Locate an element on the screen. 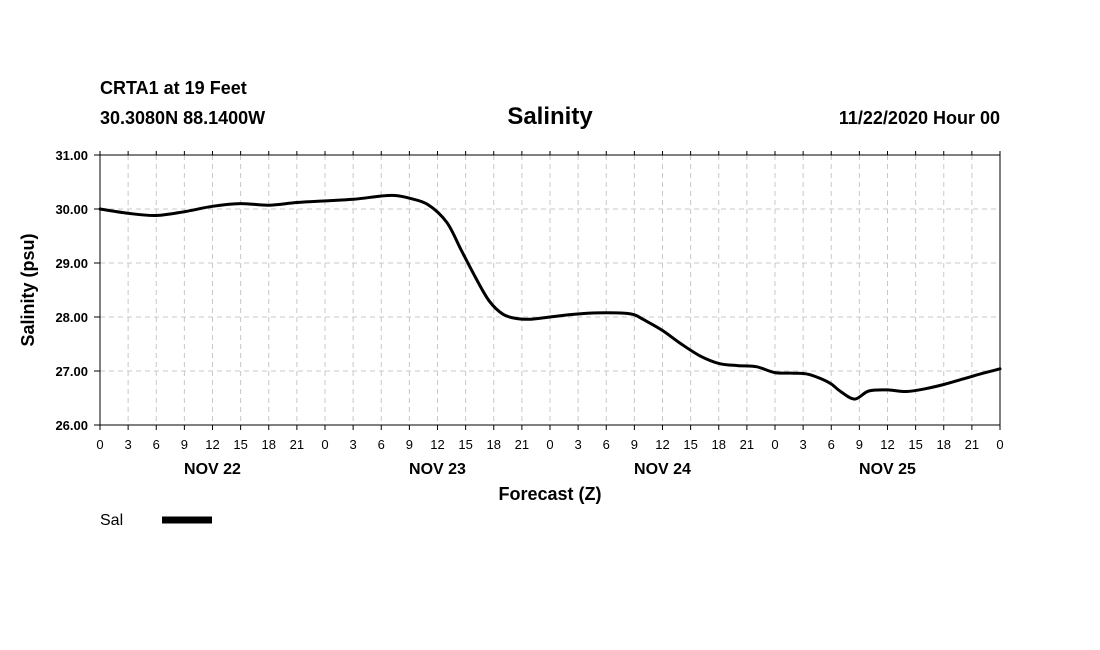 The image size is (1100, 650). day-labels: NOV 22 NOV 23 NOV 24 NOV 25 is located at coordinates (550, 469).